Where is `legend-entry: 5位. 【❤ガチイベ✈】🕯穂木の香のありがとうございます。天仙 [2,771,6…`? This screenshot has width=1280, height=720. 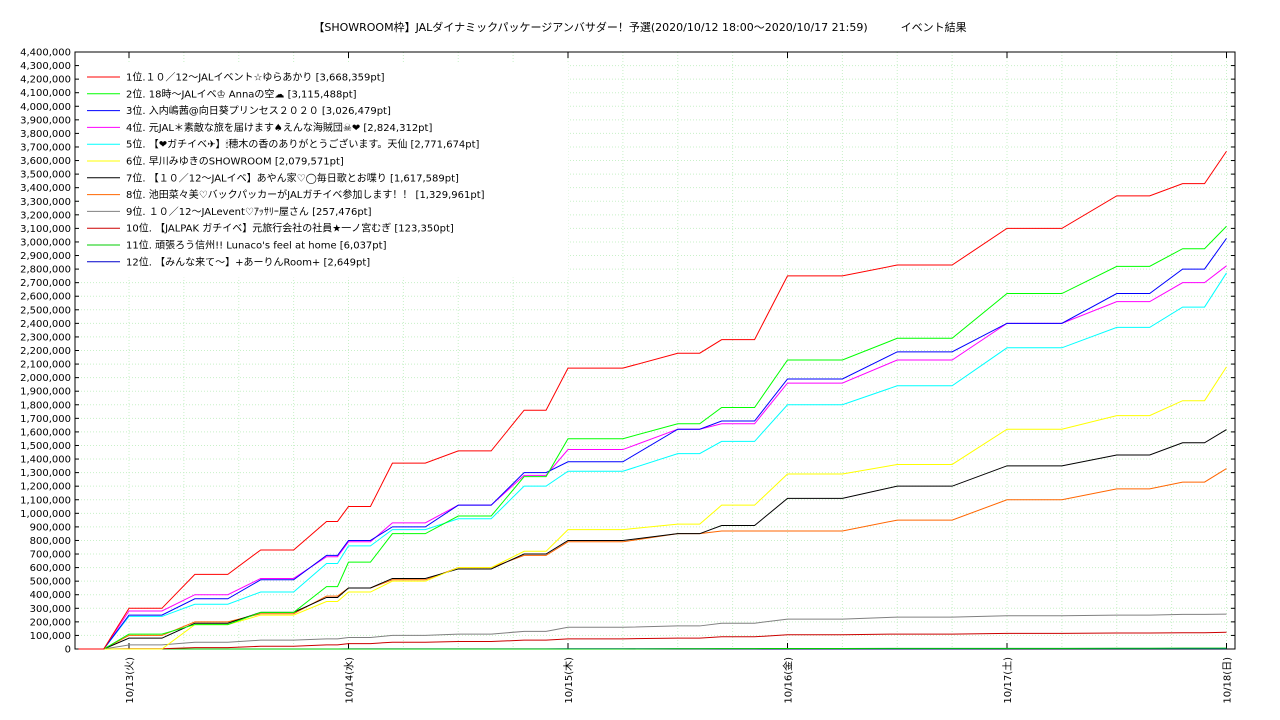
legend-entry: 5位. 【❤ガチイベ✈】🕯穂木の香のありがとうございます。天仙 [2,771,6… is located at coordinates (303, 144).